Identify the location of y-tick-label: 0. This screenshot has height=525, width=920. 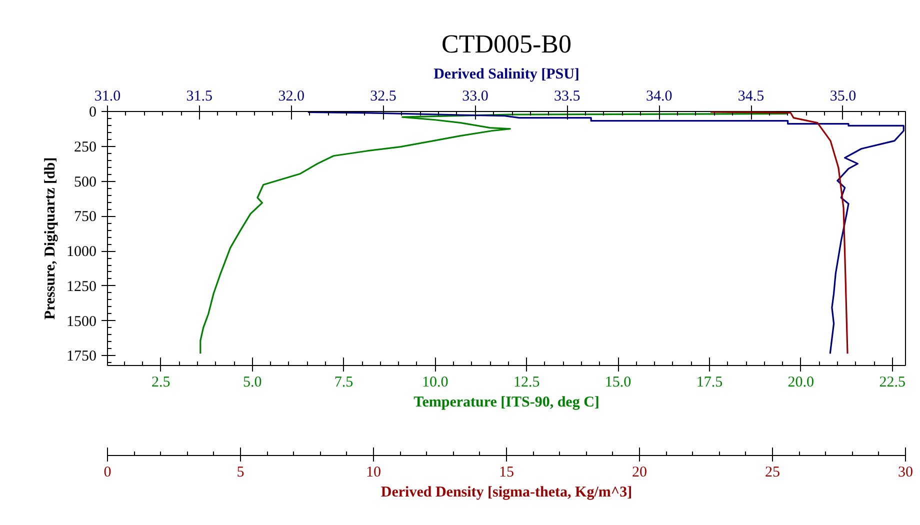
(92, 112).